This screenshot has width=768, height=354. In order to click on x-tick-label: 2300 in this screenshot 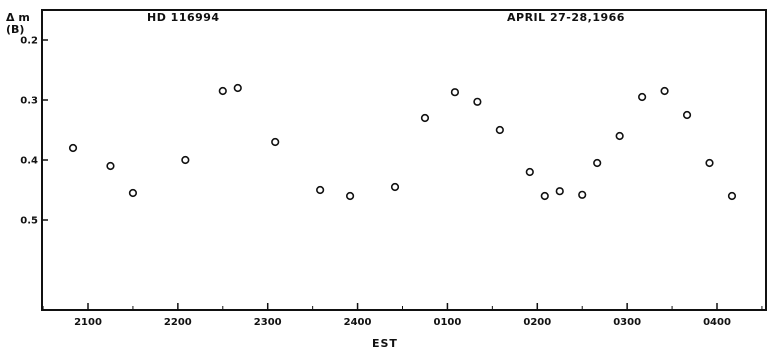, I will do `click(268, 322)`.